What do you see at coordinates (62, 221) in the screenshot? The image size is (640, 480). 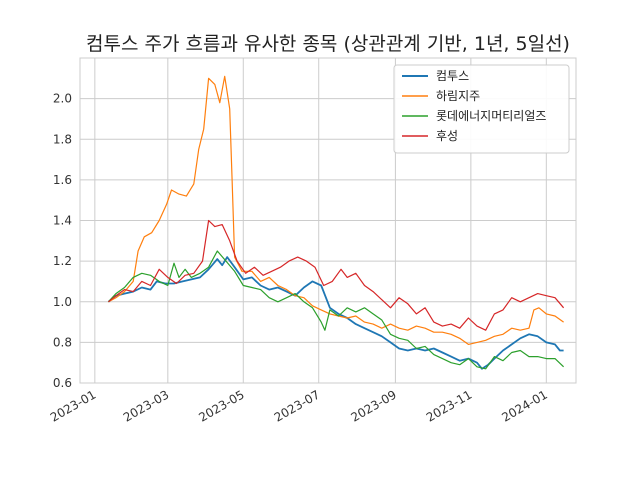 I see `y-tick-label: 1.4` at bounding box center [62, 221].